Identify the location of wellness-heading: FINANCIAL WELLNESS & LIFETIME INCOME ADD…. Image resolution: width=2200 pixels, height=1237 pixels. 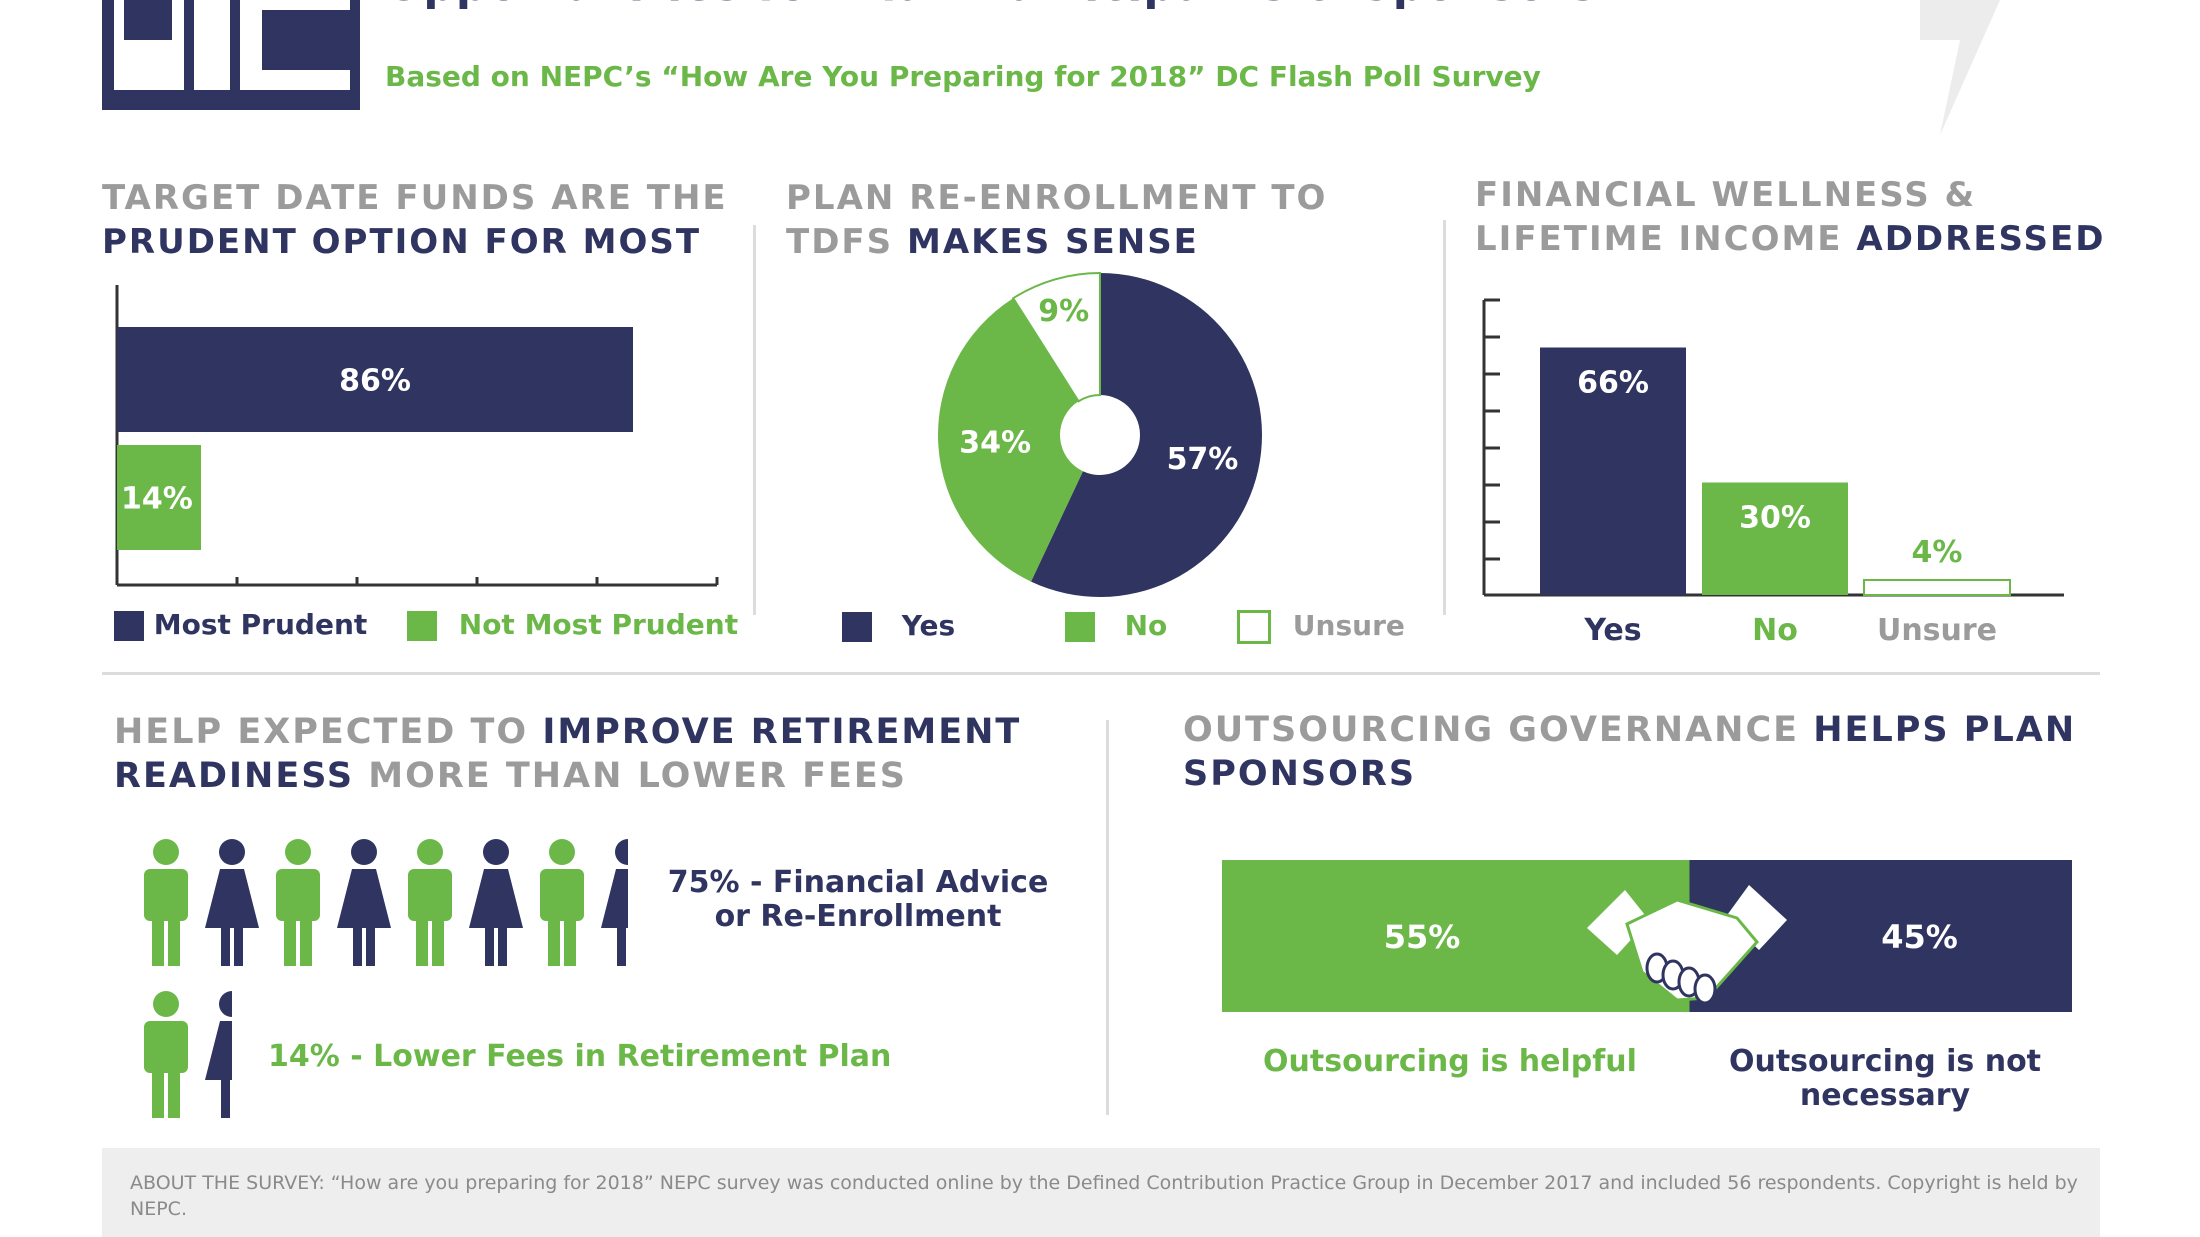
(1790, 217).